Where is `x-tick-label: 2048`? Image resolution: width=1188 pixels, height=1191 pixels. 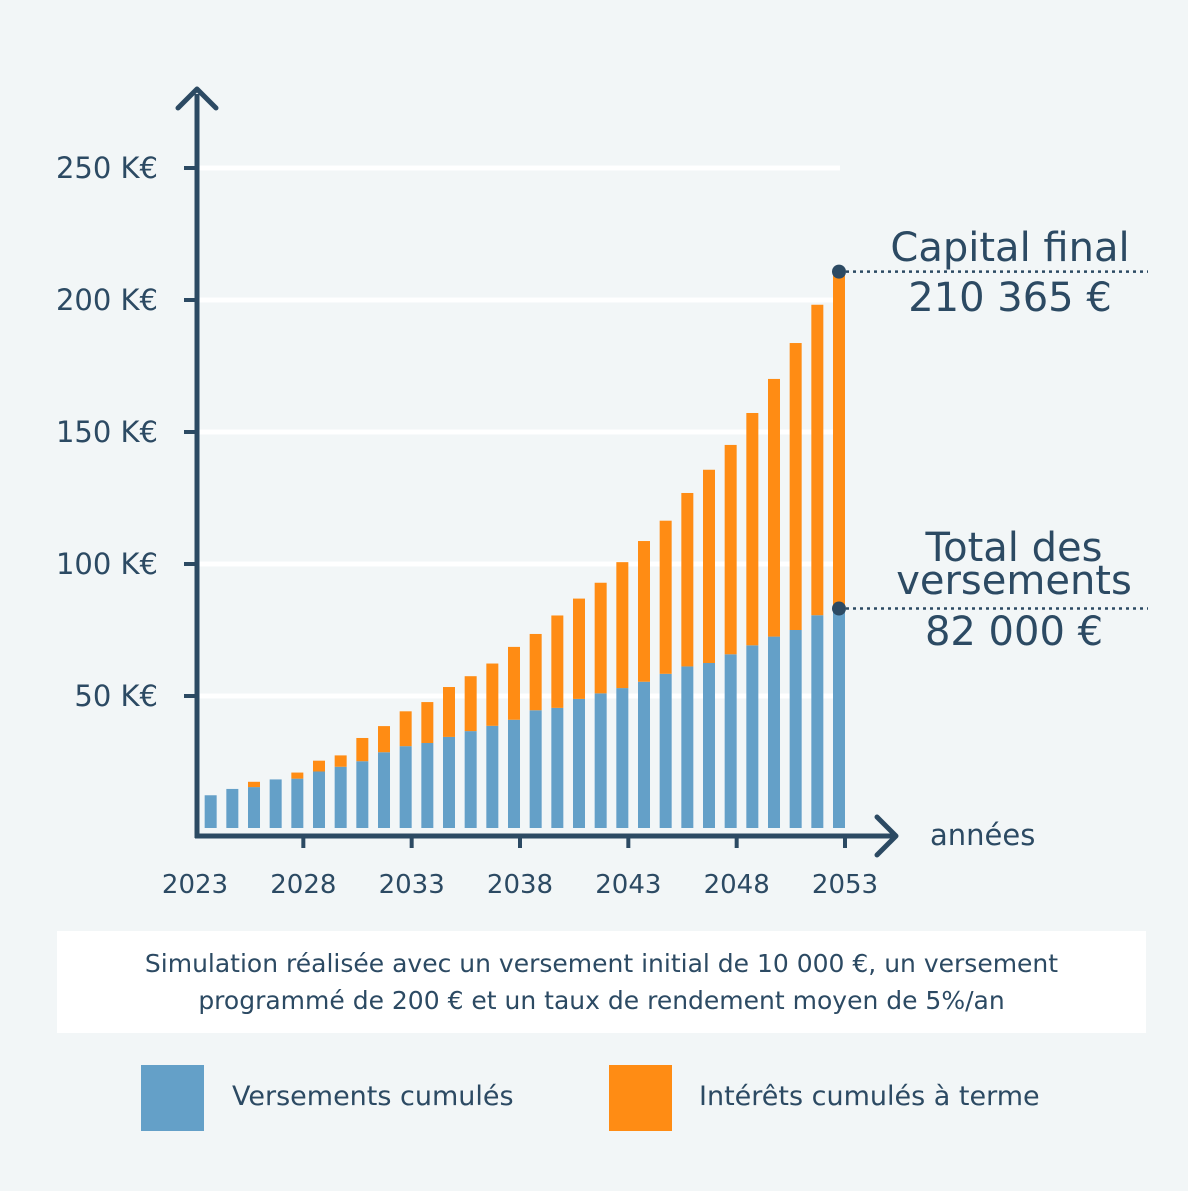 x-tick-label: 2048 is located at coordinates (737, 885).